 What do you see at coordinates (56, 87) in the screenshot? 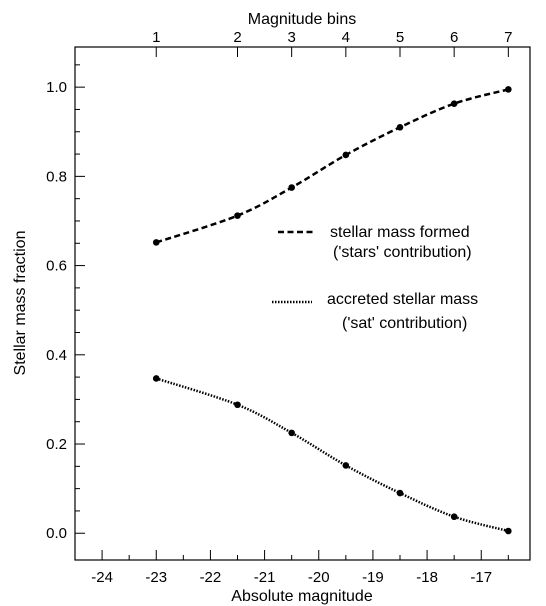
I see `y-tick-label: 1.0` at bounding box center [56, 87].